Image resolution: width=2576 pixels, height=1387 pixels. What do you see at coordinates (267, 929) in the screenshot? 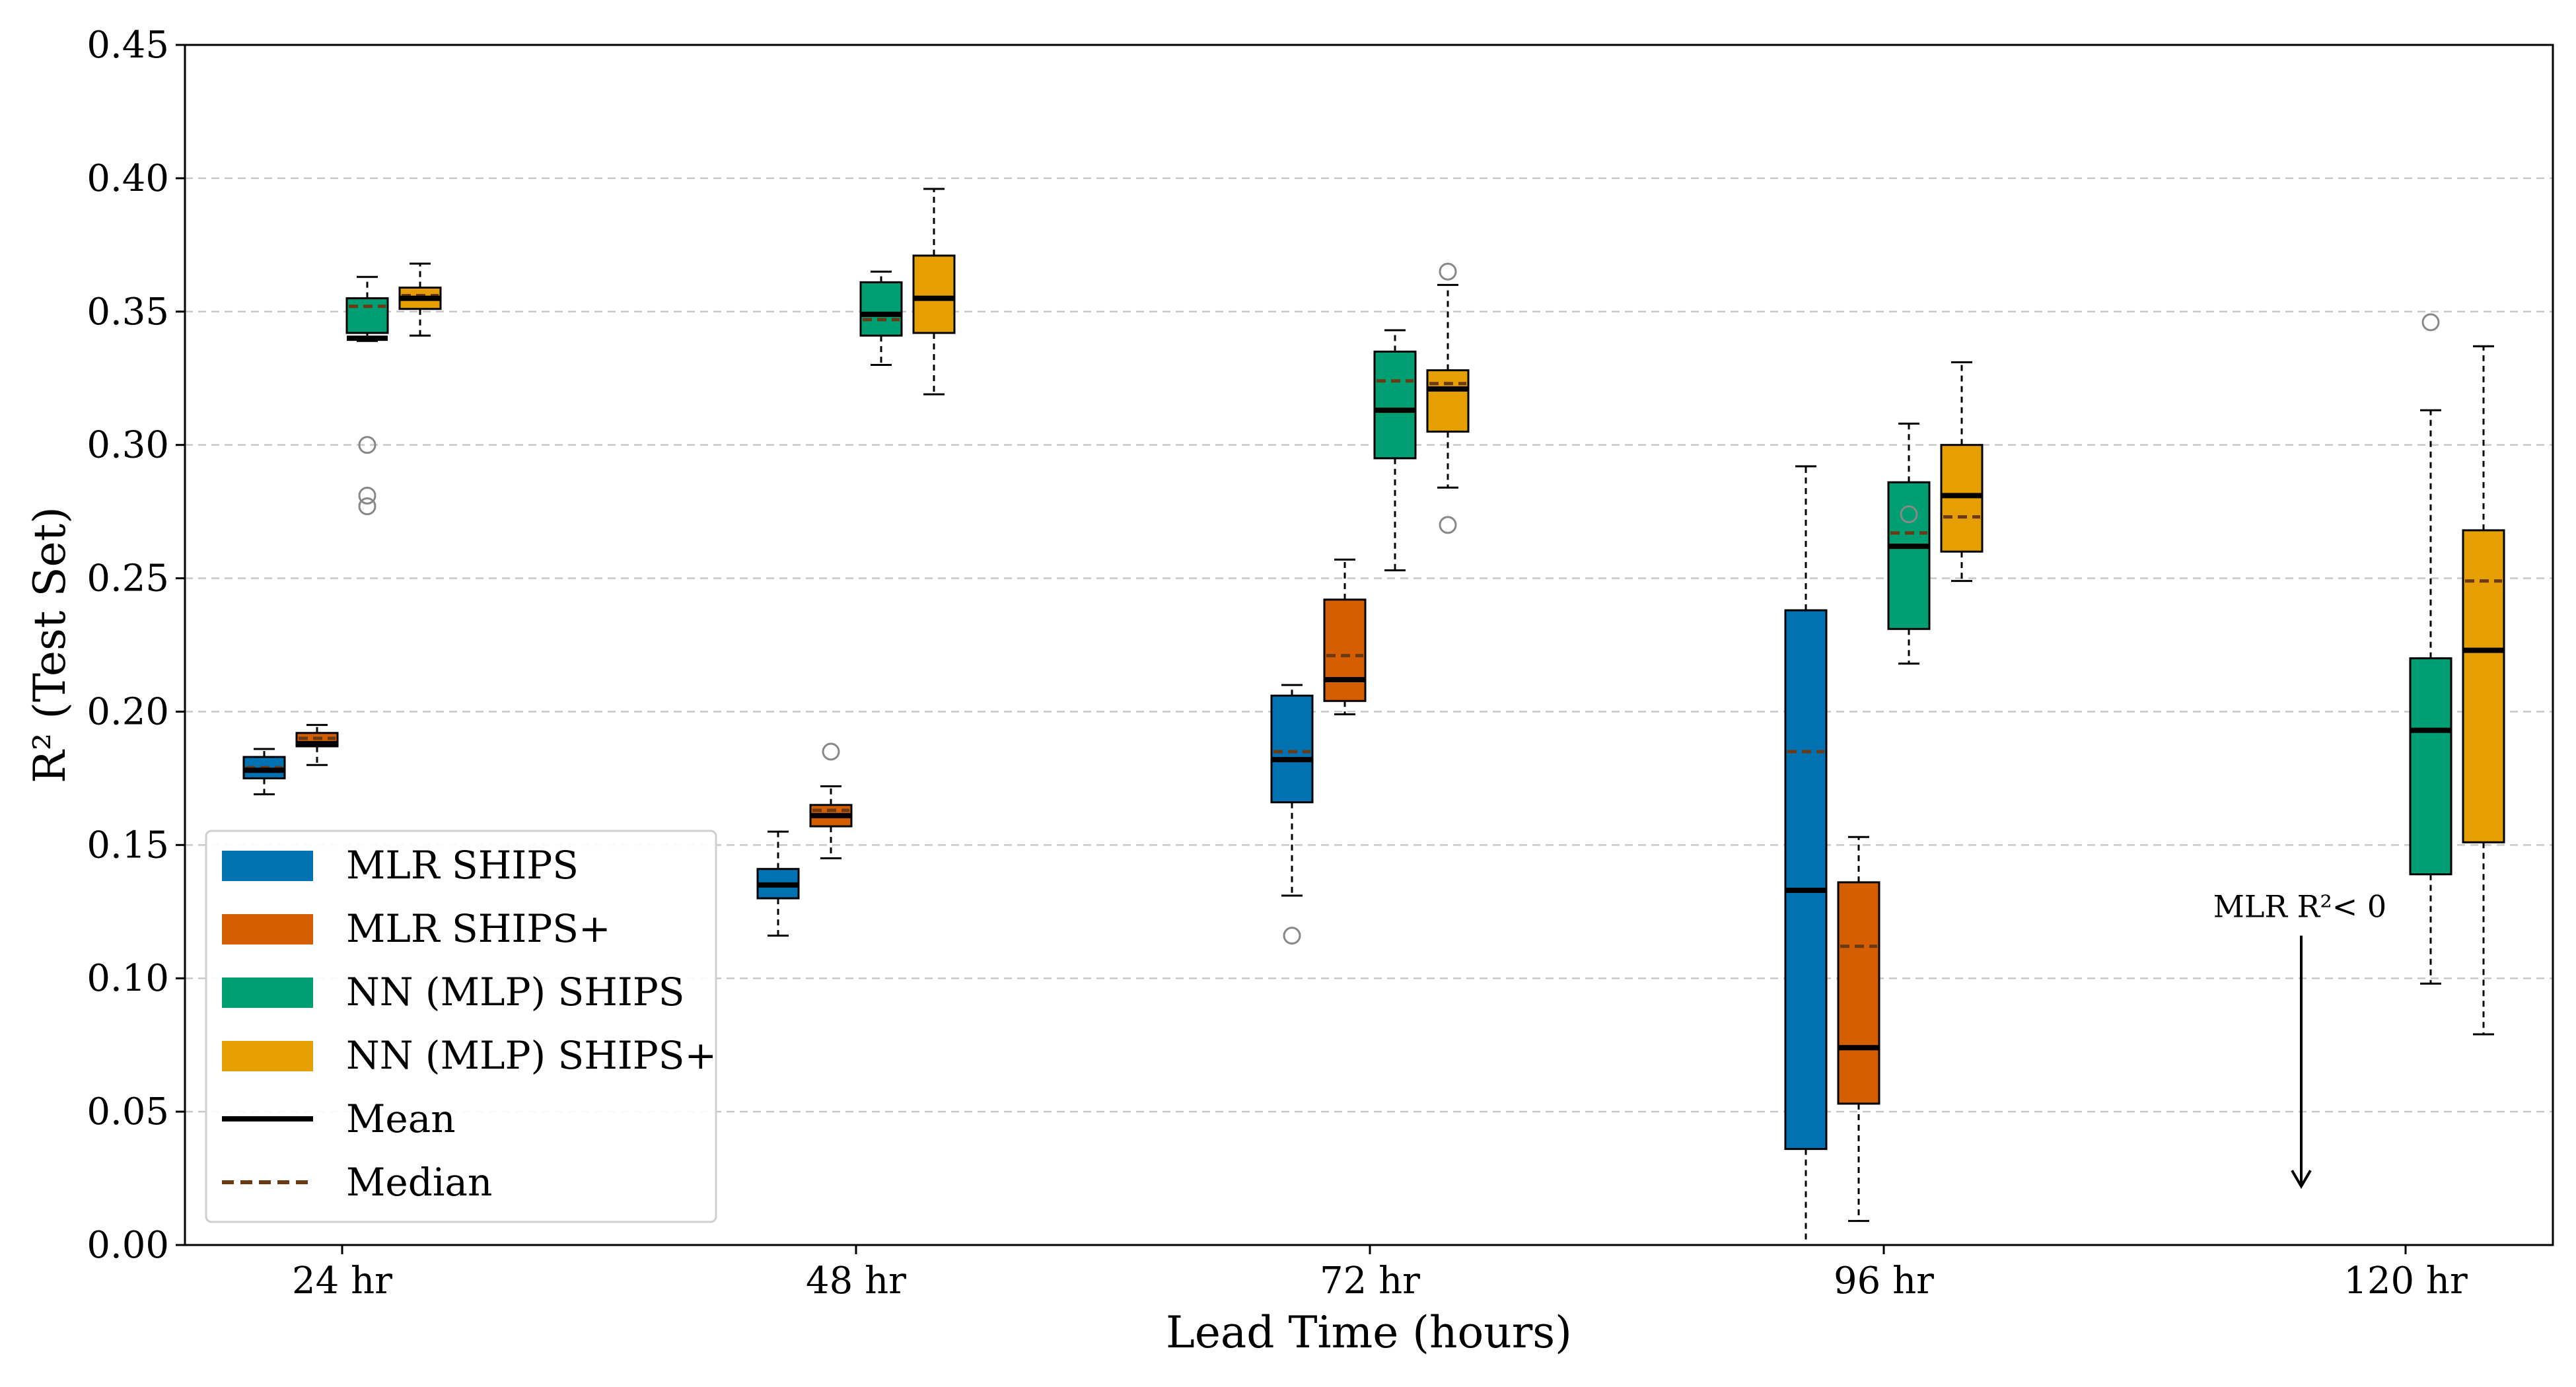
I see `legend-swatch-mlr-ships-` at bounding box center [267, 929].